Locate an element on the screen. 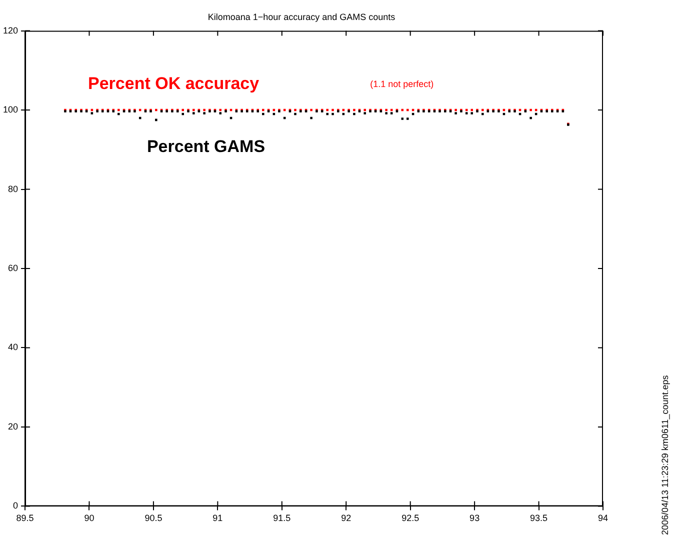  x-tick-label: 92 is located at coordinates (346, 518).